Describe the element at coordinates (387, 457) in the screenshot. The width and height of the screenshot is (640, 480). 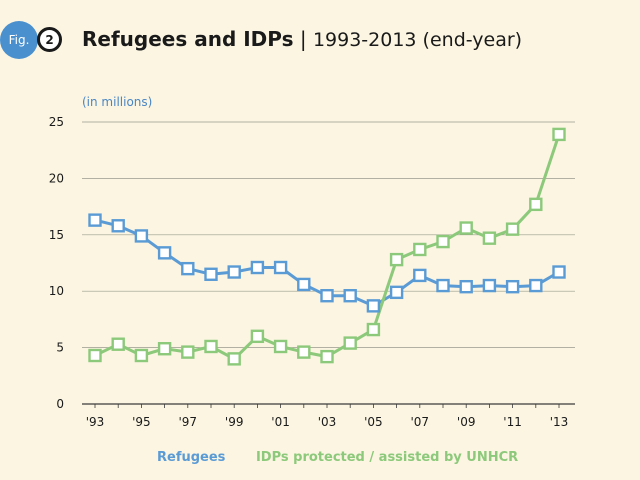
I see `legend-item-idps: IDPs protected / assisted by UNHCR` at that location.